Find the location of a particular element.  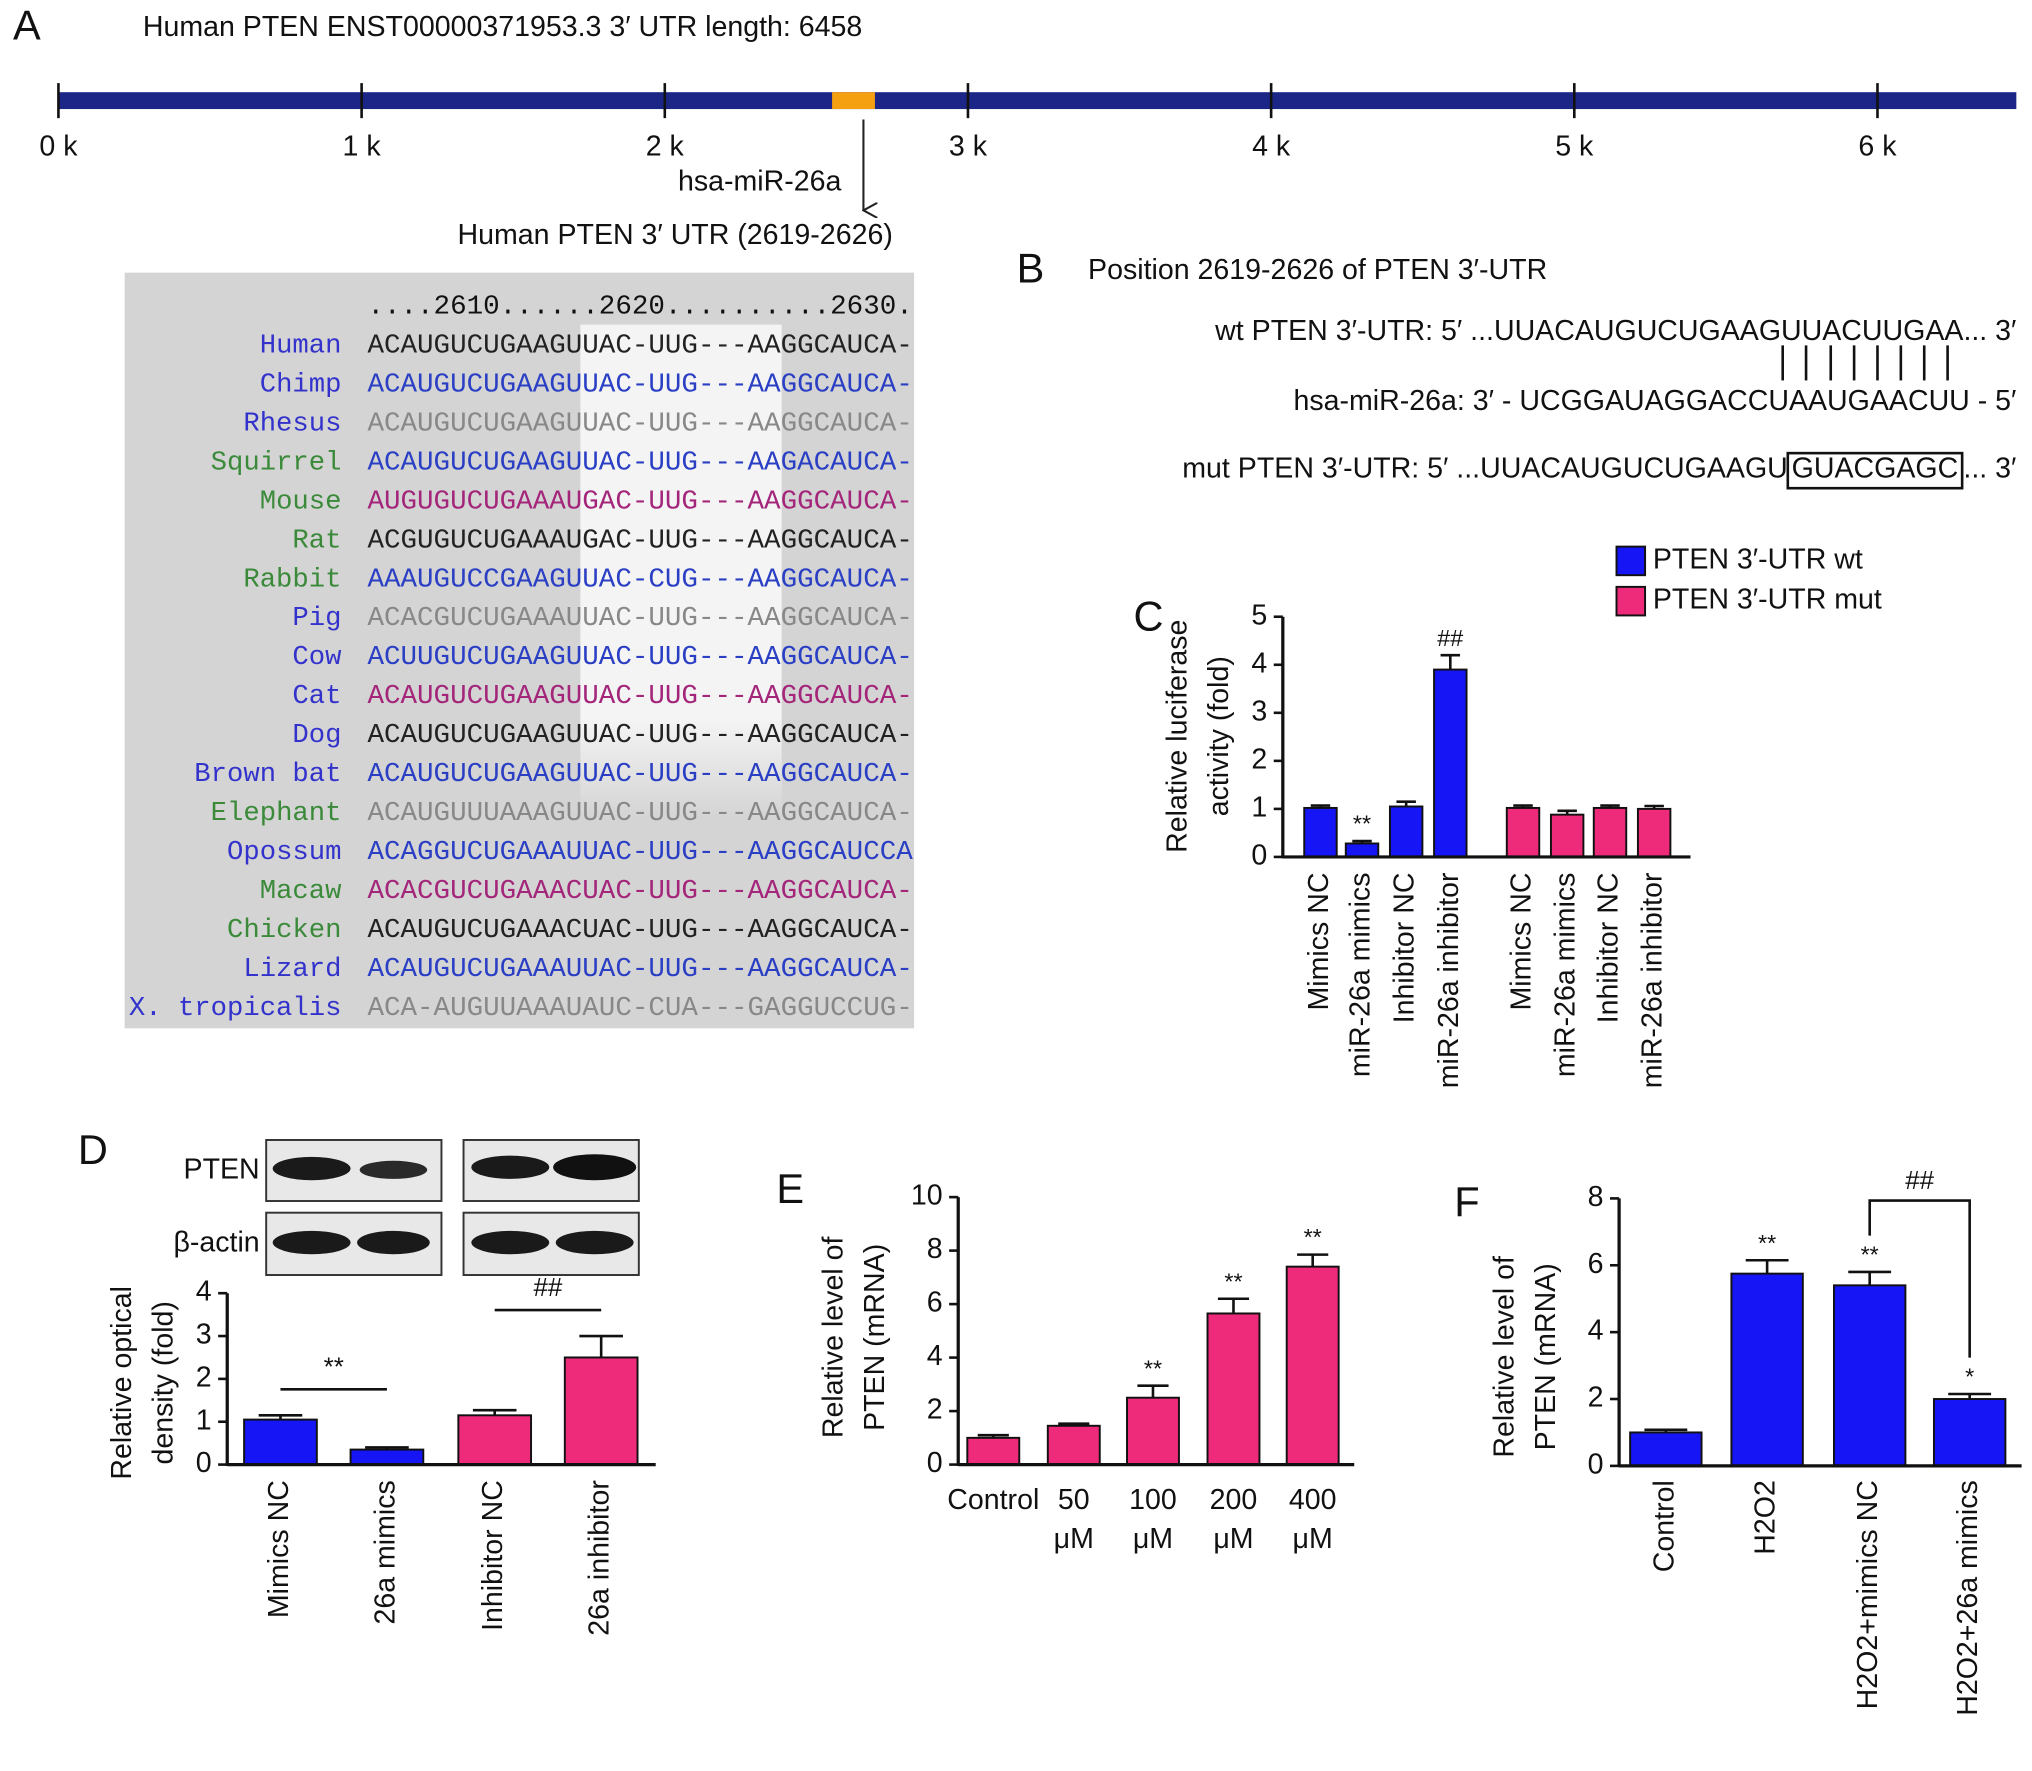

mut-sequence-end: ... 3′ is located at coordinates (1989, 469).